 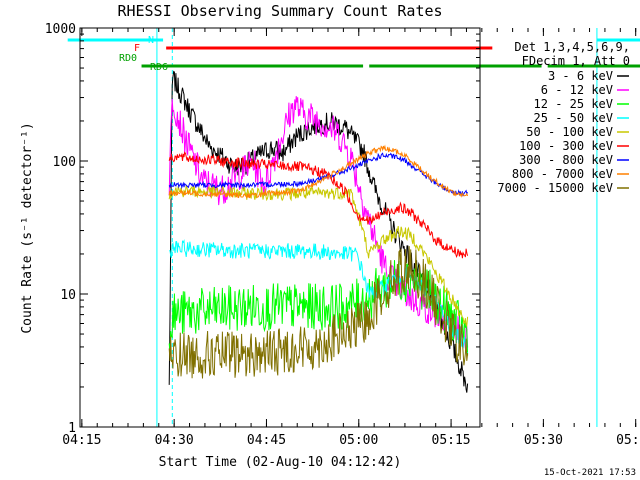 What do you see at coordinates (572, 47) in the screenshot?
I see `legend-title-line: Det 1,3,4,5,6,9,` at bounding box center [572, 47].